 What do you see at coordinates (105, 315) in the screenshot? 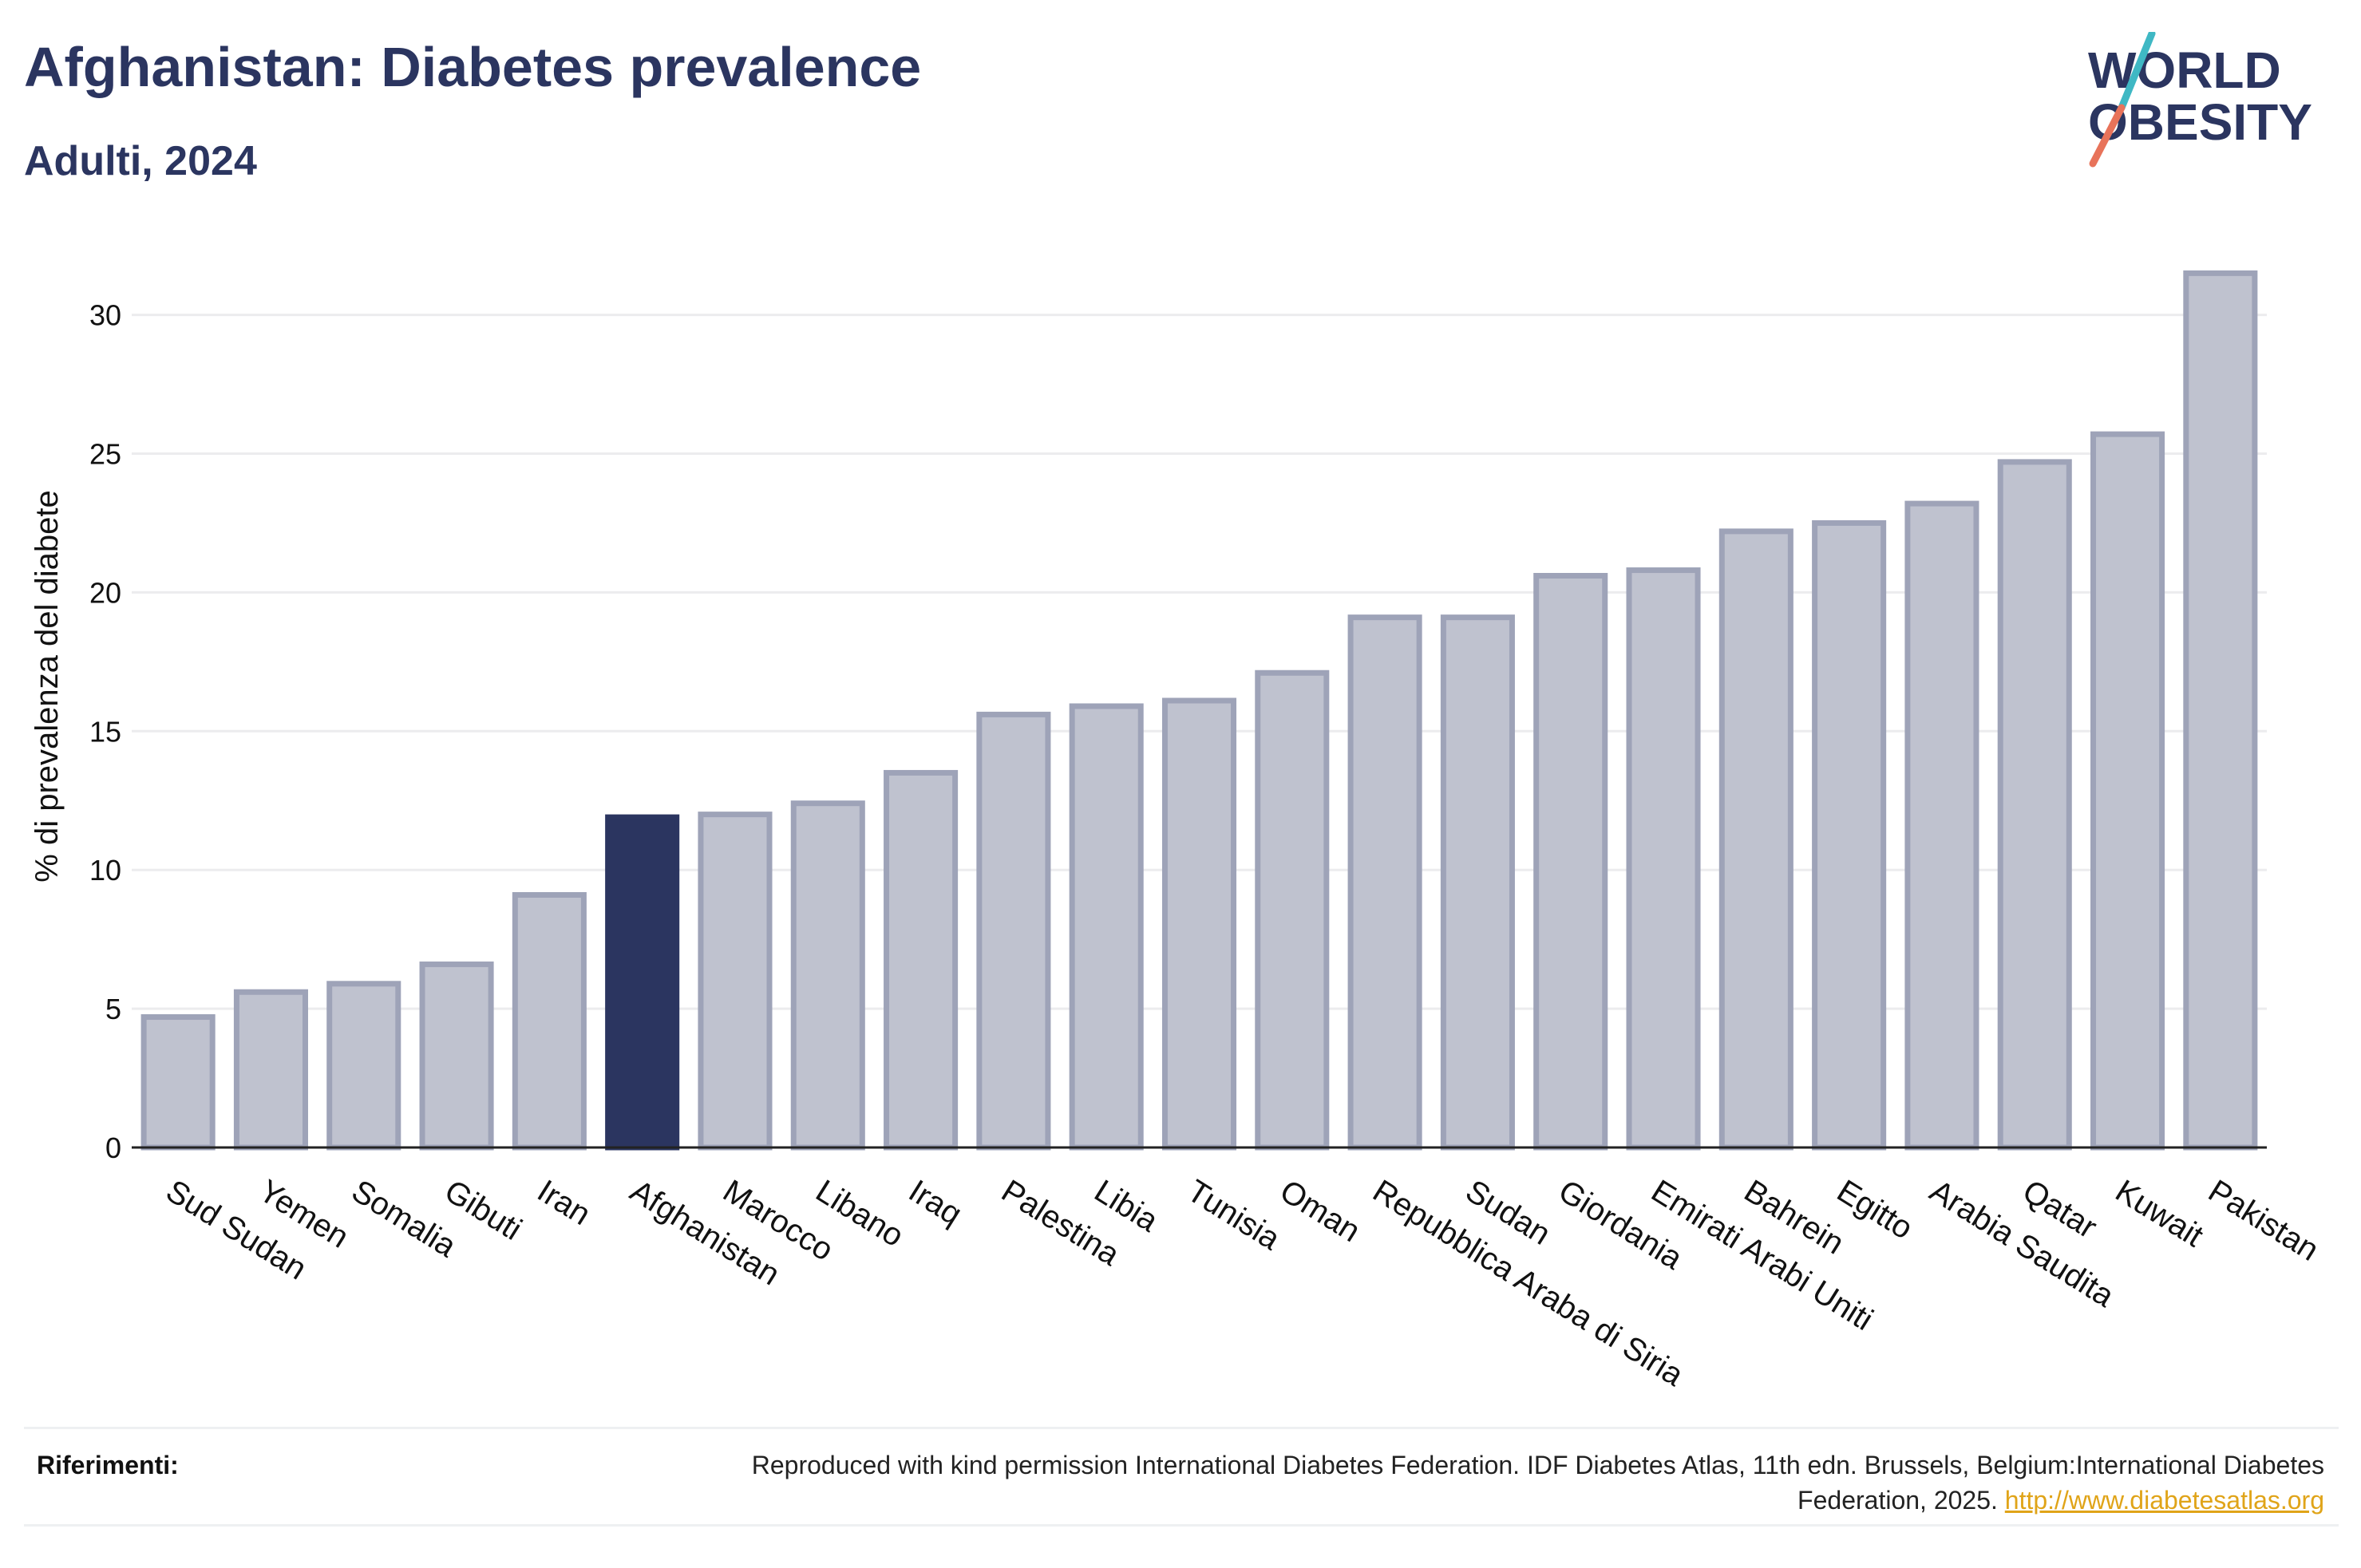
I see `y-tick-label: 30` at bounding box center [105, 315].